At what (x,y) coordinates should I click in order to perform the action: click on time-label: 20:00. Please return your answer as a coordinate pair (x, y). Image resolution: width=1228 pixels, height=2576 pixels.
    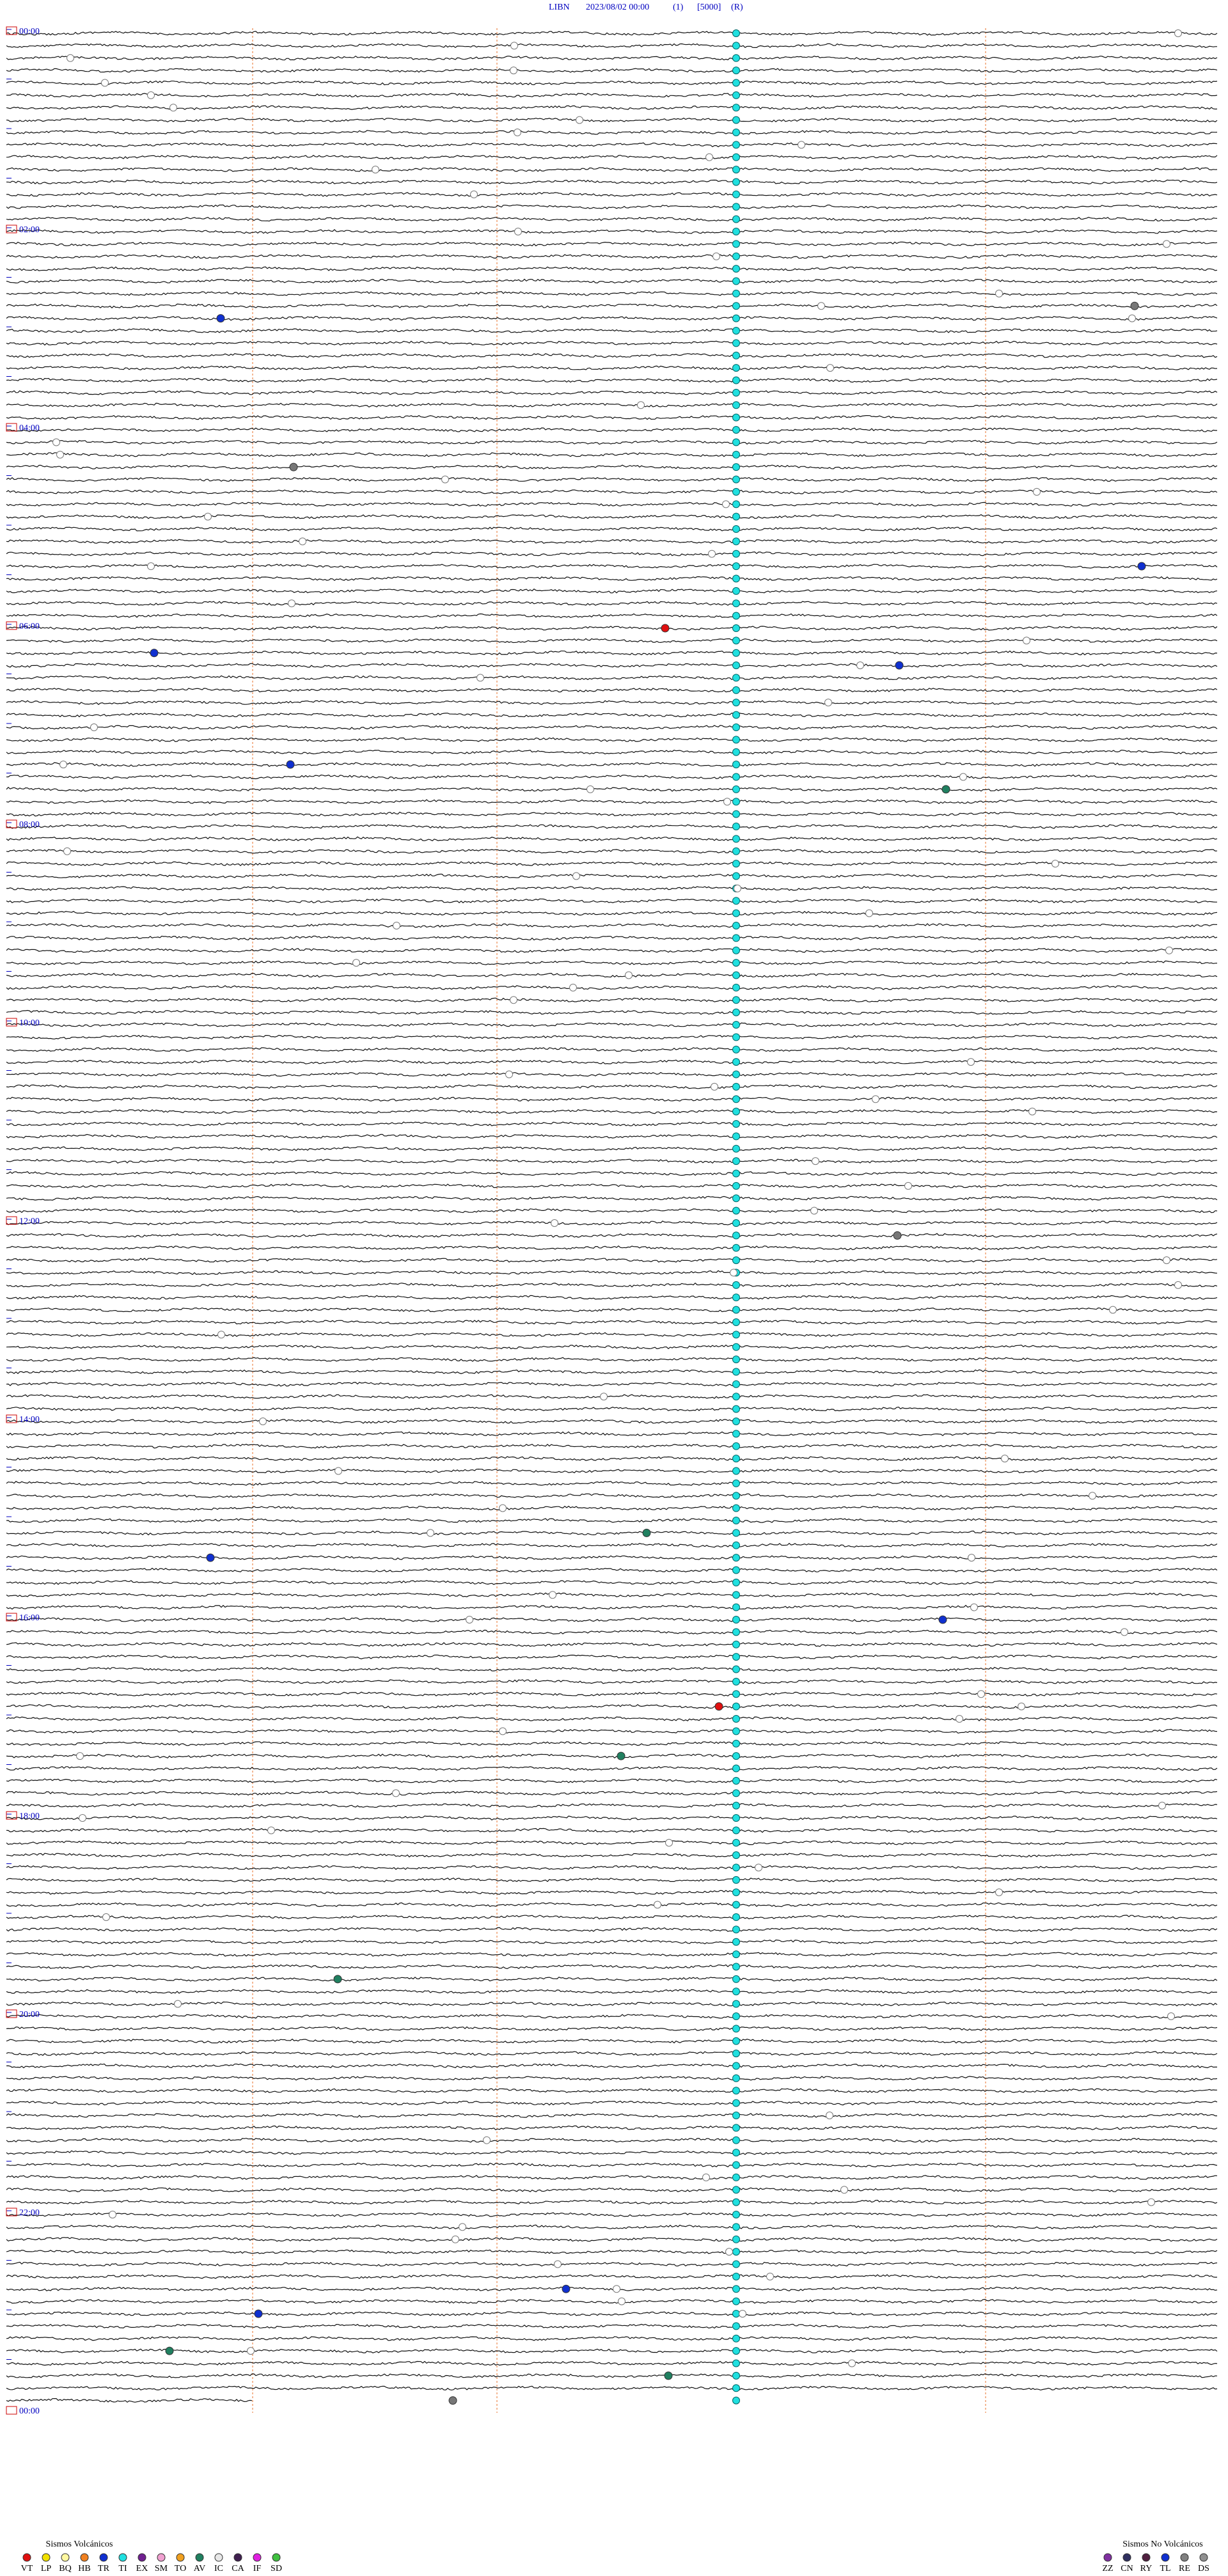
    Looking at the image, I should click on (29, 2014).